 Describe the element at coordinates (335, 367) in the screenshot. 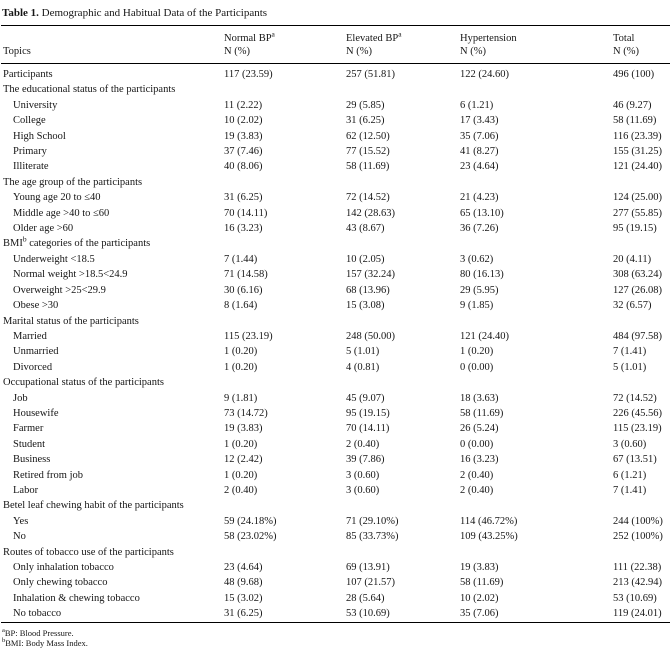

I see `data-row: Divorced 1 (0.20) 4 (0.81) 0 (0.00) 5 (1.01)` at that location.